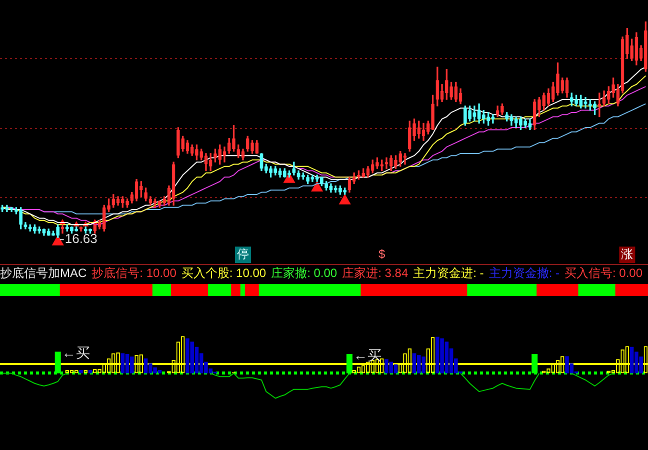 The image size is (648, 450). What do you see at coordinates (304, 273) in the screenshot?
I see `text: 庄家撤: 0.00` at bounding box center [304, 273].